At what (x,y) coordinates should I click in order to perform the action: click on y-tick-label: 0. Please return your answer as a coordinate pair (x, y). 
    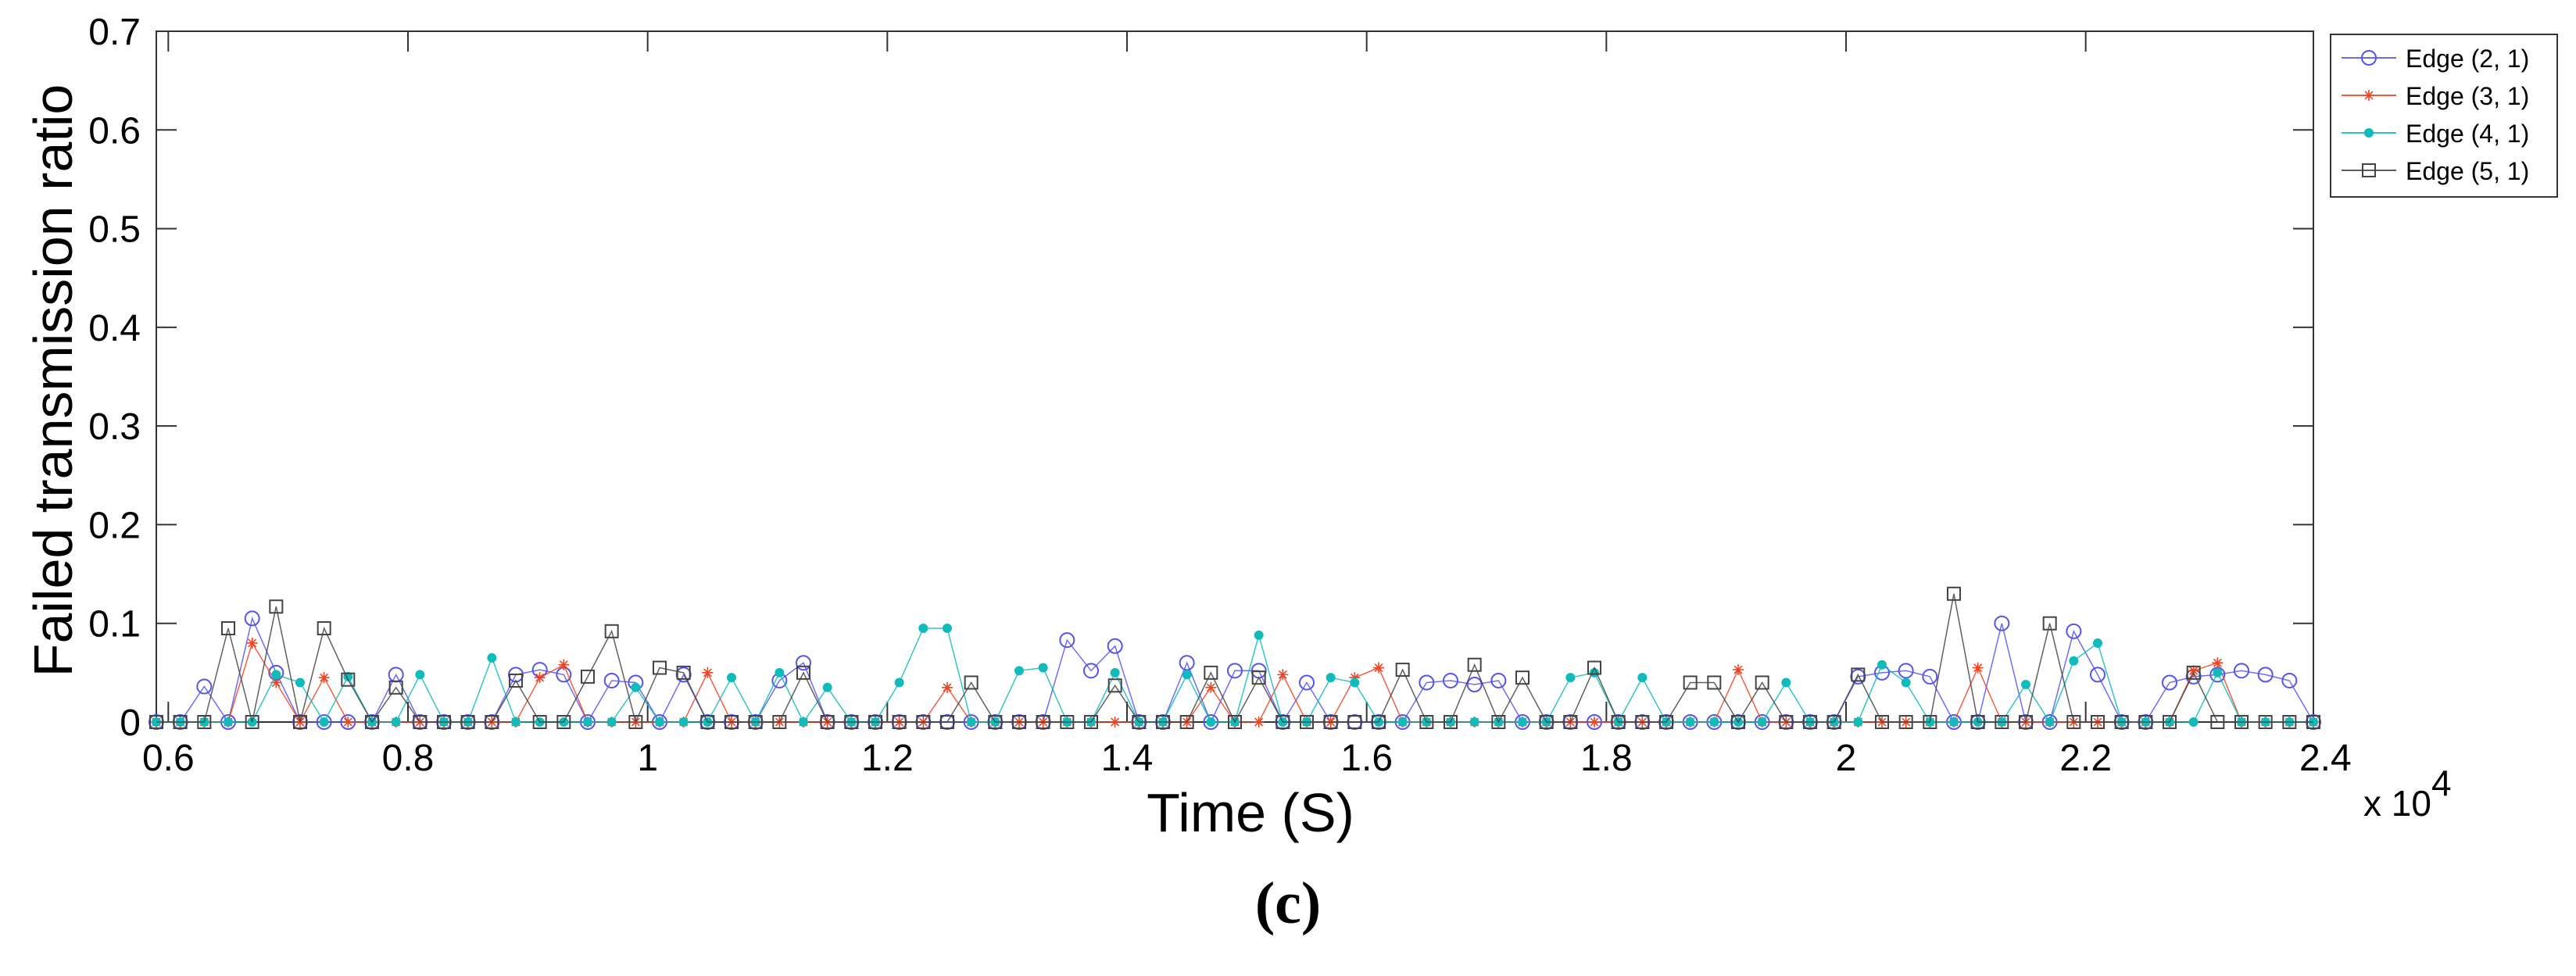
    Looking at the image, I should click on (130, 723).